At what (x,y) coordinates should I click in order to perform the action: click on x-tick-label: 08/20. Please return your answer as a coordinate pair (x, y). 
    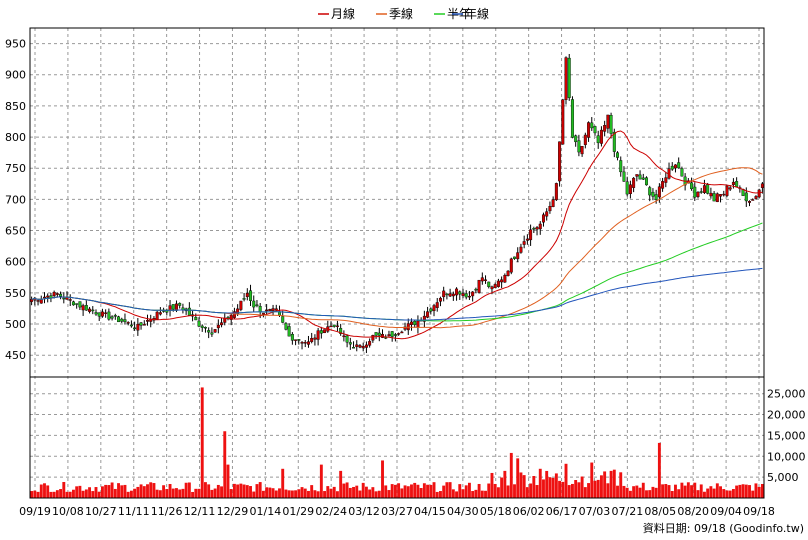
    Looking at the image, I should click on (693, 511).